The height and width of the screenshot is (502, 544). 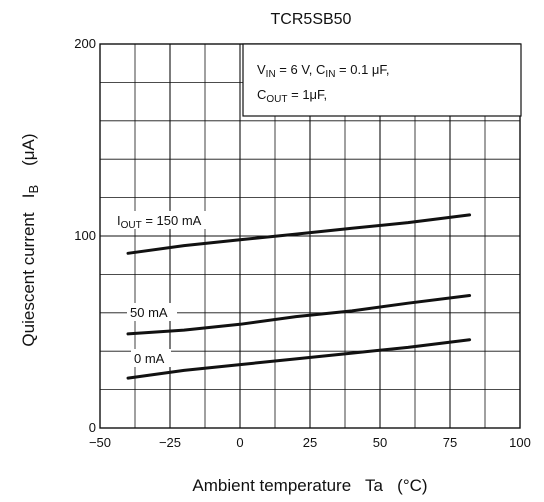 I want to click on svg-text: Quiescent current IB (μA), so click(x=30, y=239).